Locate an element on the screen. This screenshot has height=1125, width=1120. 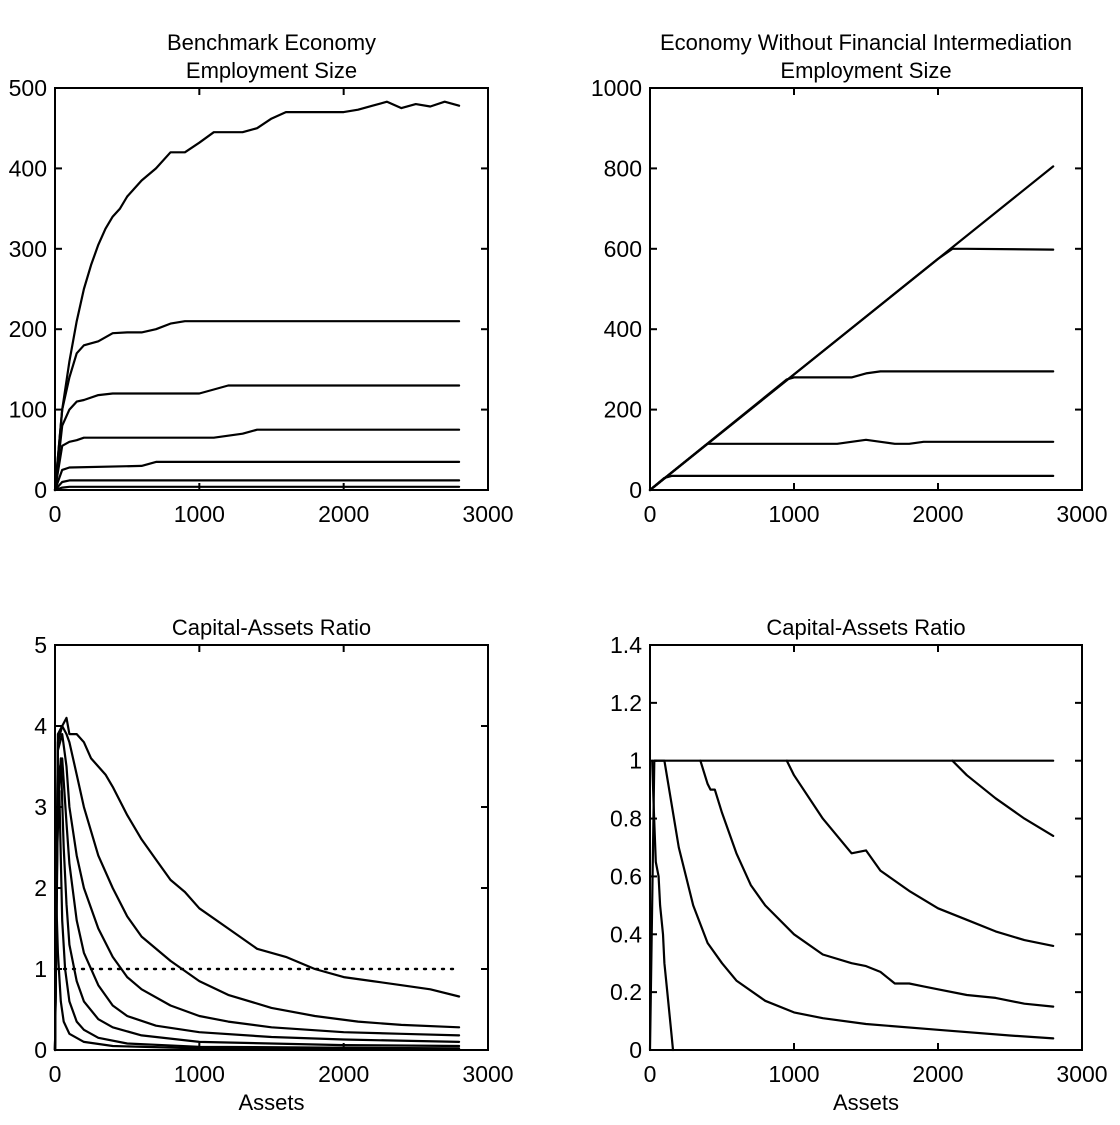
y-tick-label: 1000 is located at coordinates (616, 88).